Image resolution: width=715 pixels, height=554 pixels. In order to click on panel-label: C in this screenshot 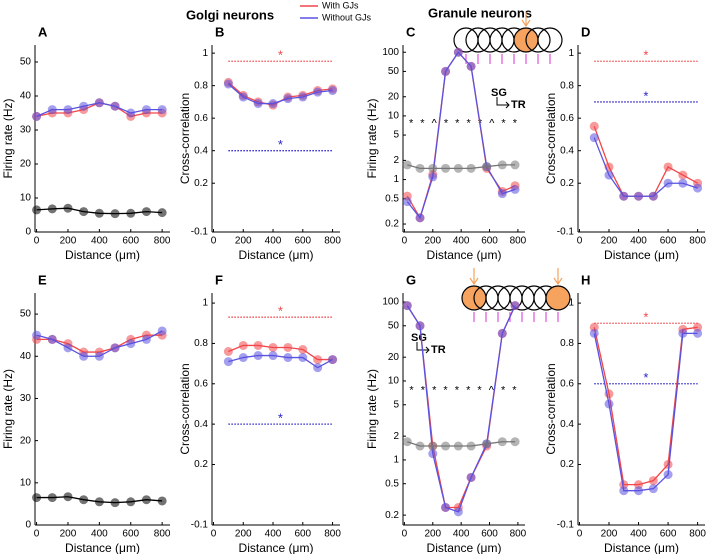, I will do `click(411, 31)`.